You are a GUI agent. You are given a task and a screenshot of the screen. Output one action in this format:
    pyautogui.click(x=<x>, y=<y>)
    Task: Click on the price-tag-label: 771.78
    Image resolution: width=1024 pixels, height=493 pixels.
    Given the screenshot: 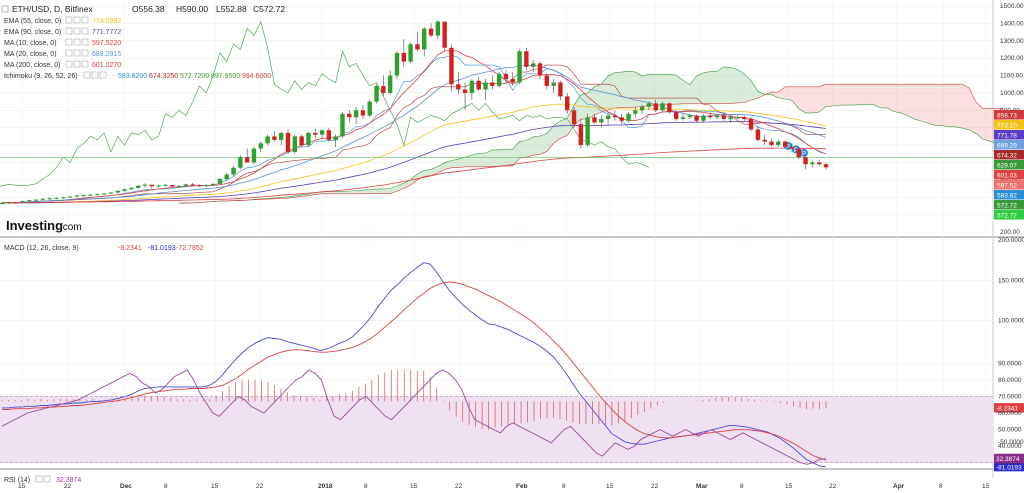 What is the action you would take?
    pyautogui.click(x=1007, y=136)
    